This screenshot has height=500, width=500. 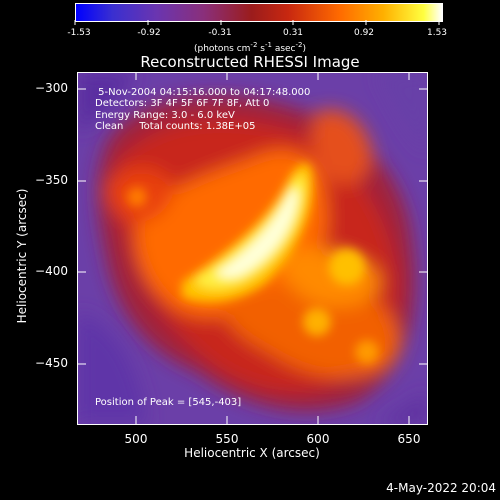 I want to click on info-energy-range: Energy Range: 3.0 - 6.0 keV, so click(x=165, y=115).